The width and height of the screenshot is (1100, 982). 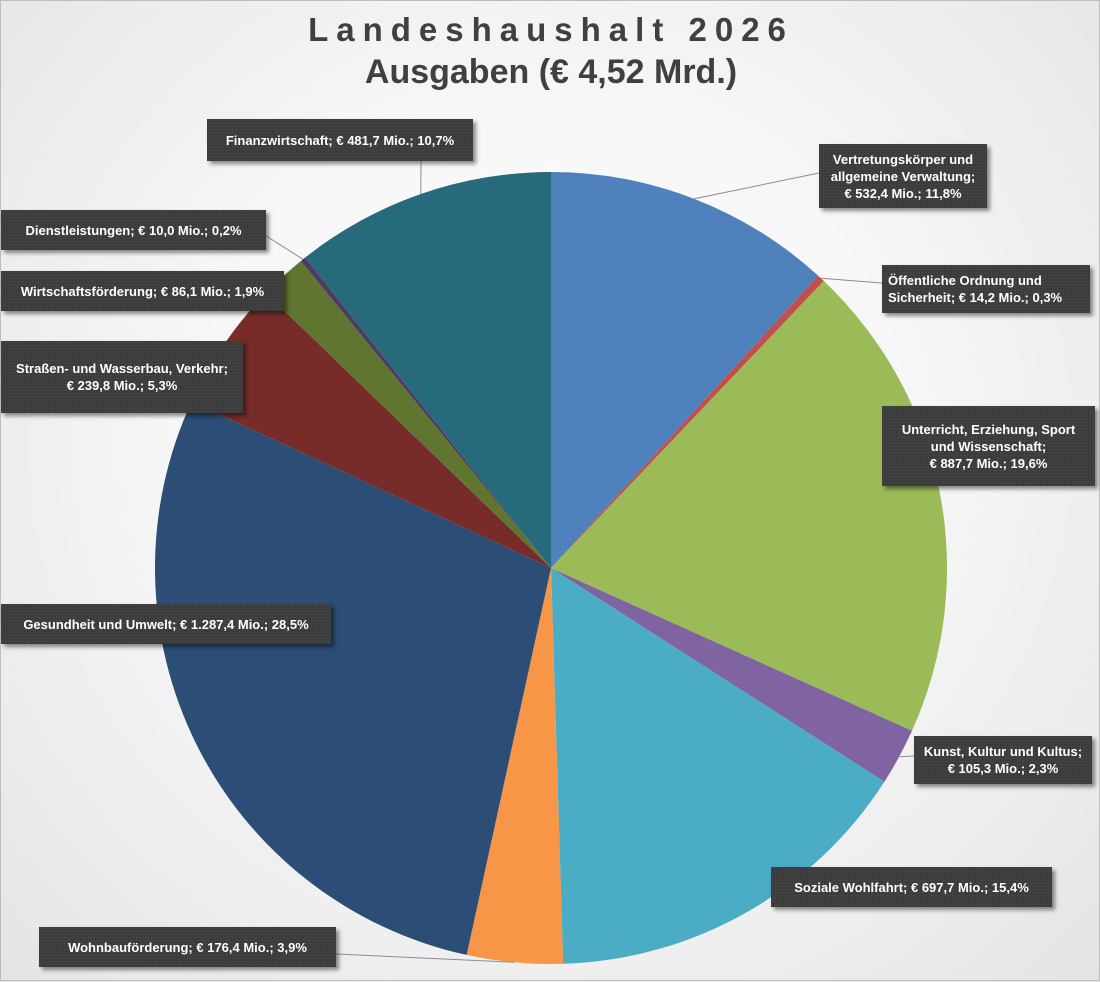 I want to click on data-label-2-line: Unterricht, Erziehung, Sport, so click(x=988, y=429).